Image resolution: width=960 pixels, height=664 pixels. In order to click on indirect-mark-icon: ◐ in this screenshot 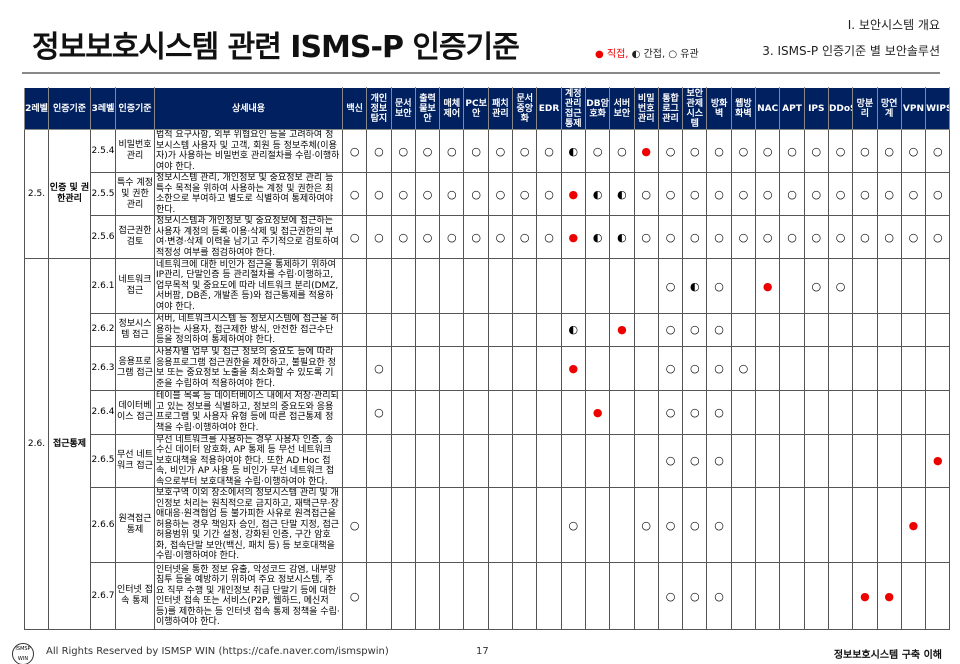, I will do `click(597, 194)`.